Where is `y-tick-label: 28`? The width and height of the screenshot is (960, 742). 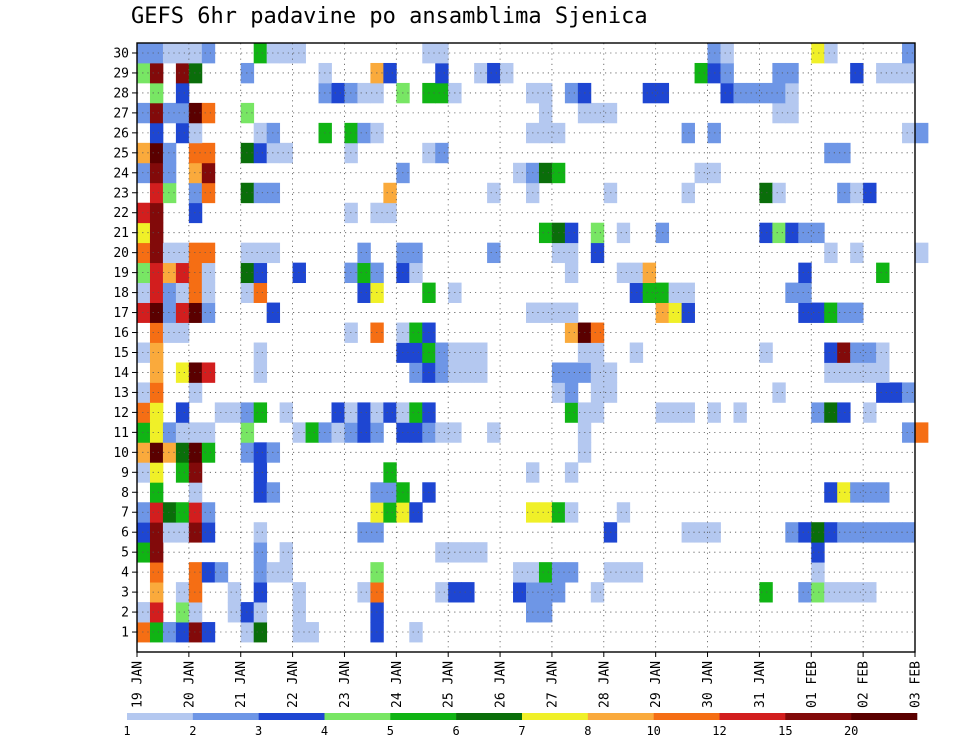 y-tick-label: 28 is located at coordinates (121, 93).